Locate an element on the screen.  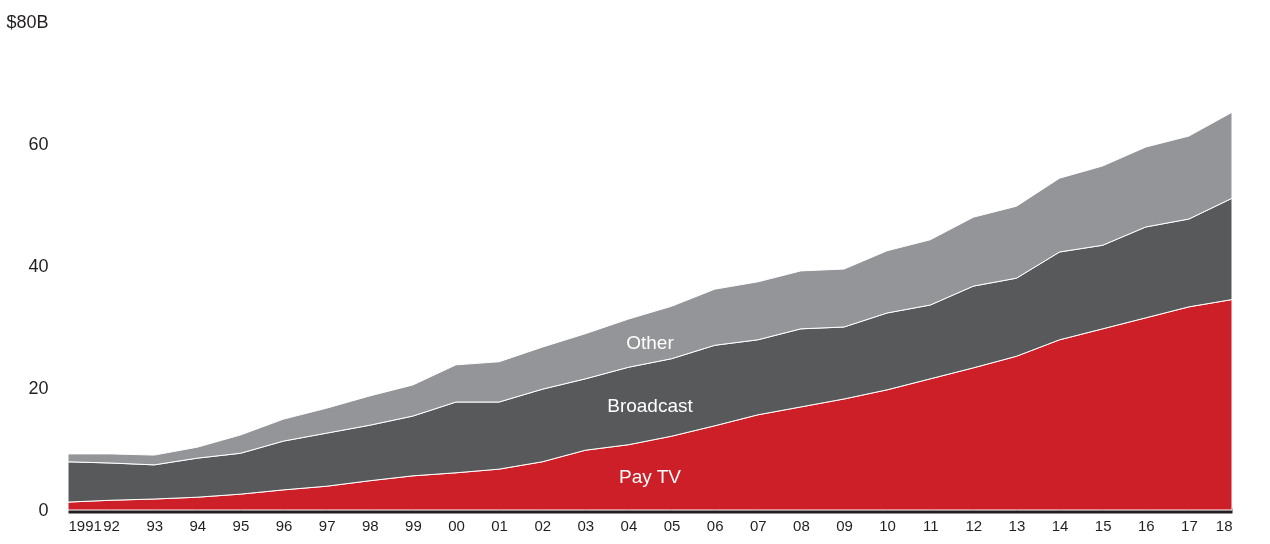
x-tick-label: 08 is located at coordinates (801, 525).